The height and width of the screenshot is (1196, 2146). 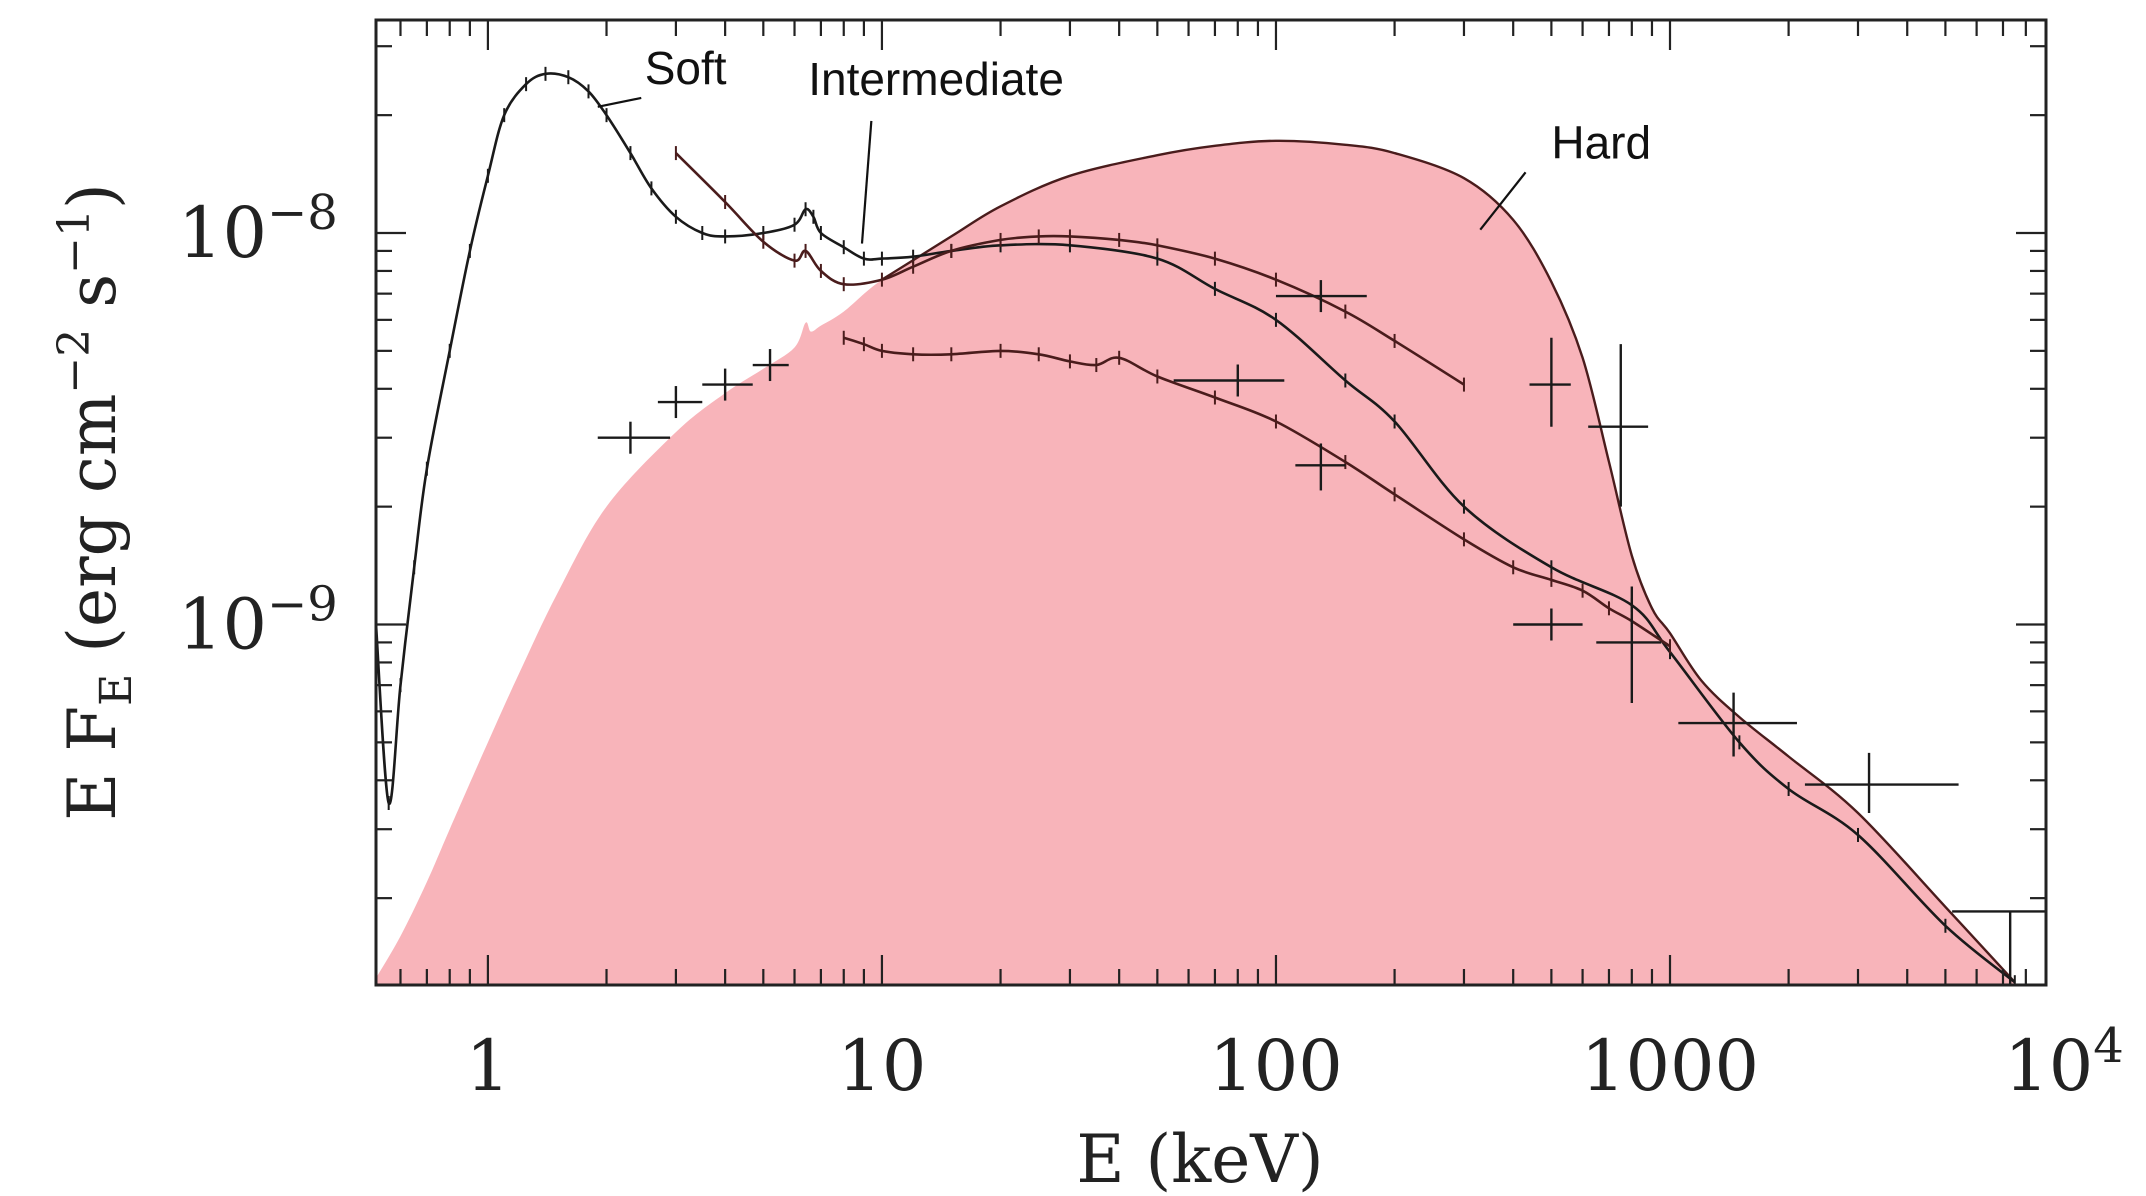 What do you see at coordinates (2108, 1046) in the screenshot?
I see `x-tick-label-exponent: 4` at bounding box center [2108, 1046].